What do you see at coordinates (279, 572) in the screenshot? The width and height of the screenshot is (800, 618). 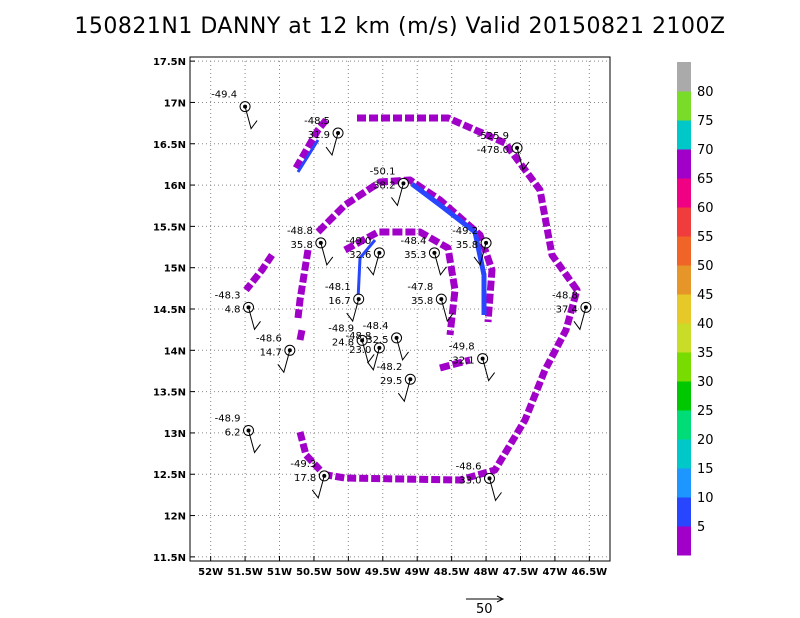 I see `x-tick-label: 51W` at bounding box center [279, 572].